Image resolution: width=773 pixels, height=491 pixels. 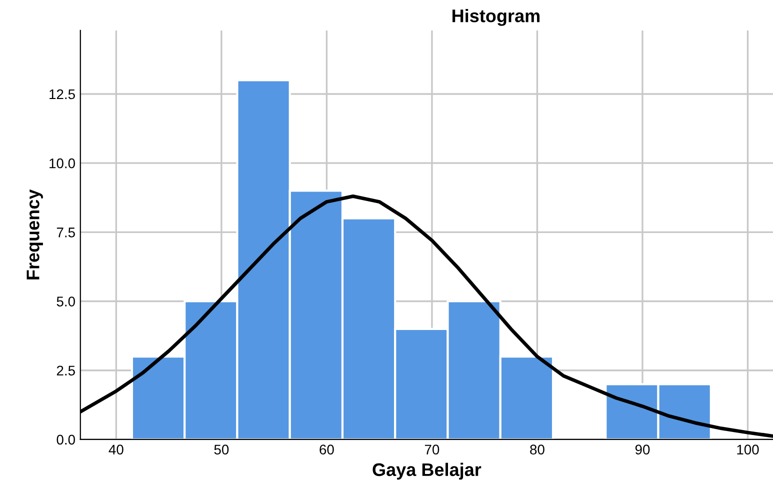 I want to click on y-tick-label: 12.5, so click(x=62, y=94).